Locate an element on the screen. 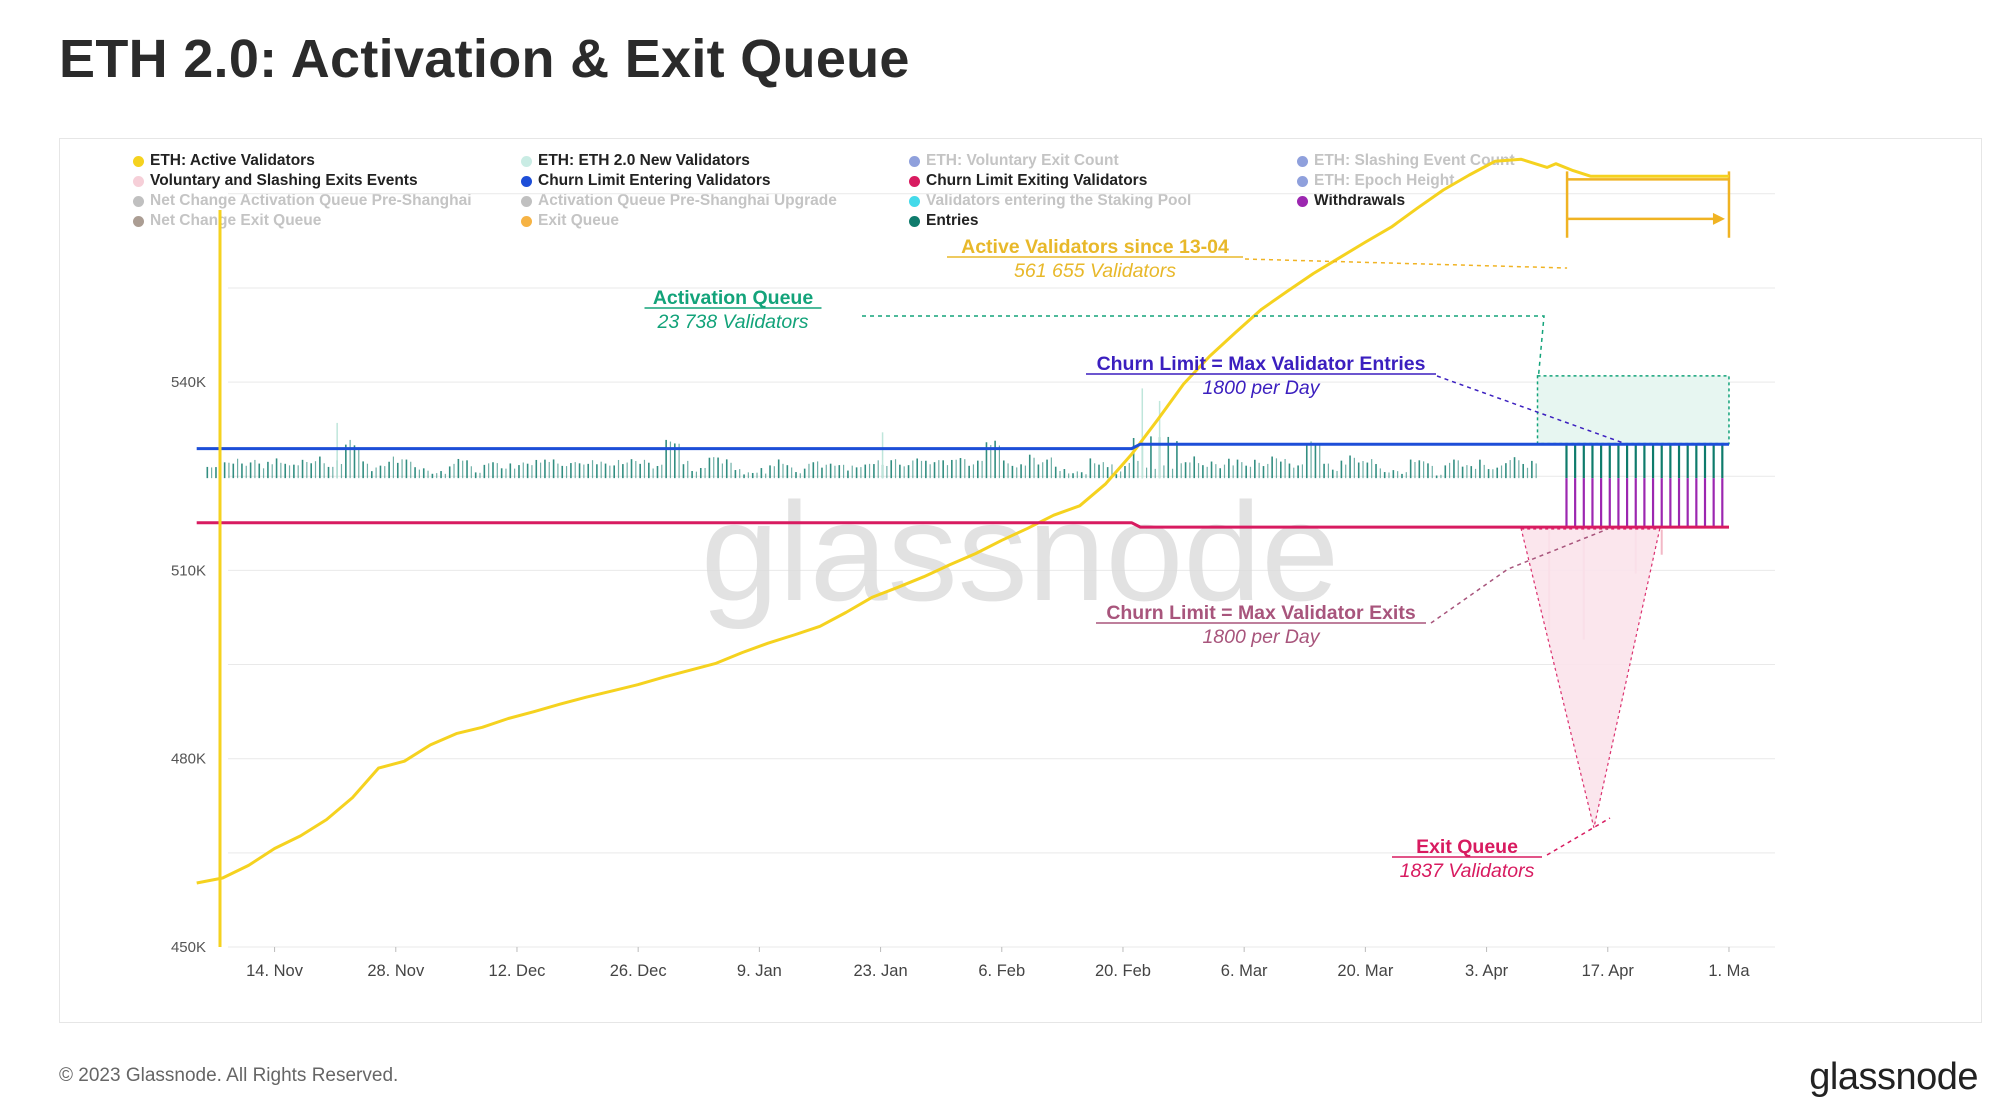  legend-item: Net Change Exit Queue is located at coordinates (227, 221).